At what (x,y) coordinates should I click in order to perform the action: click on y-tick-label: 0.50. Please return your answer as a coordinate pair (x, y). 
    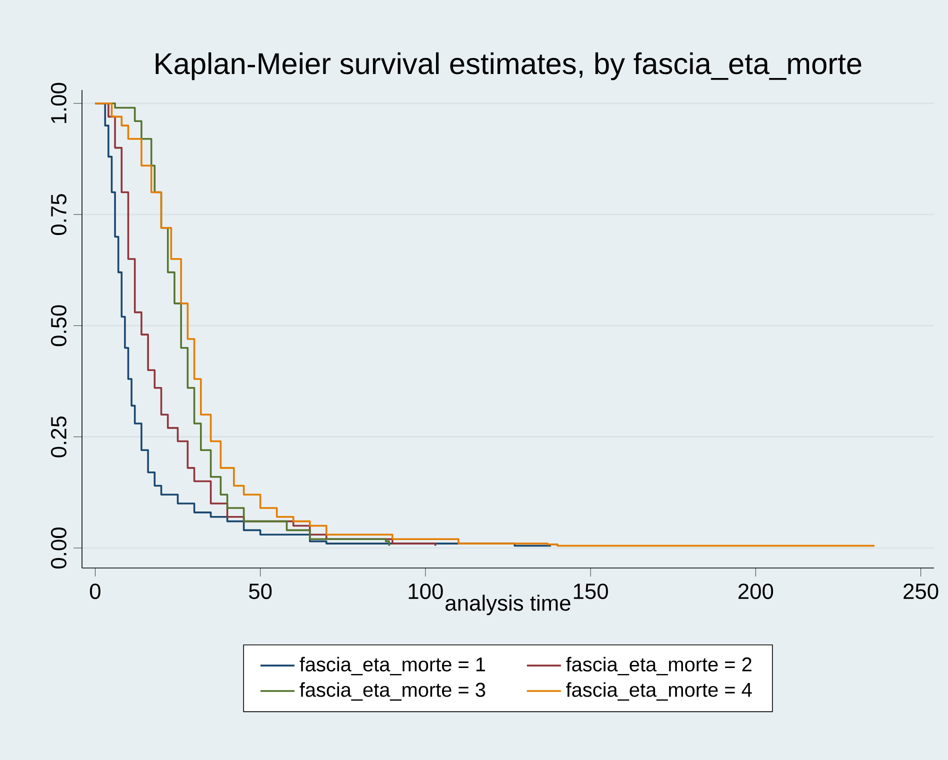
    Looking at the image, I should click on (58, 325).